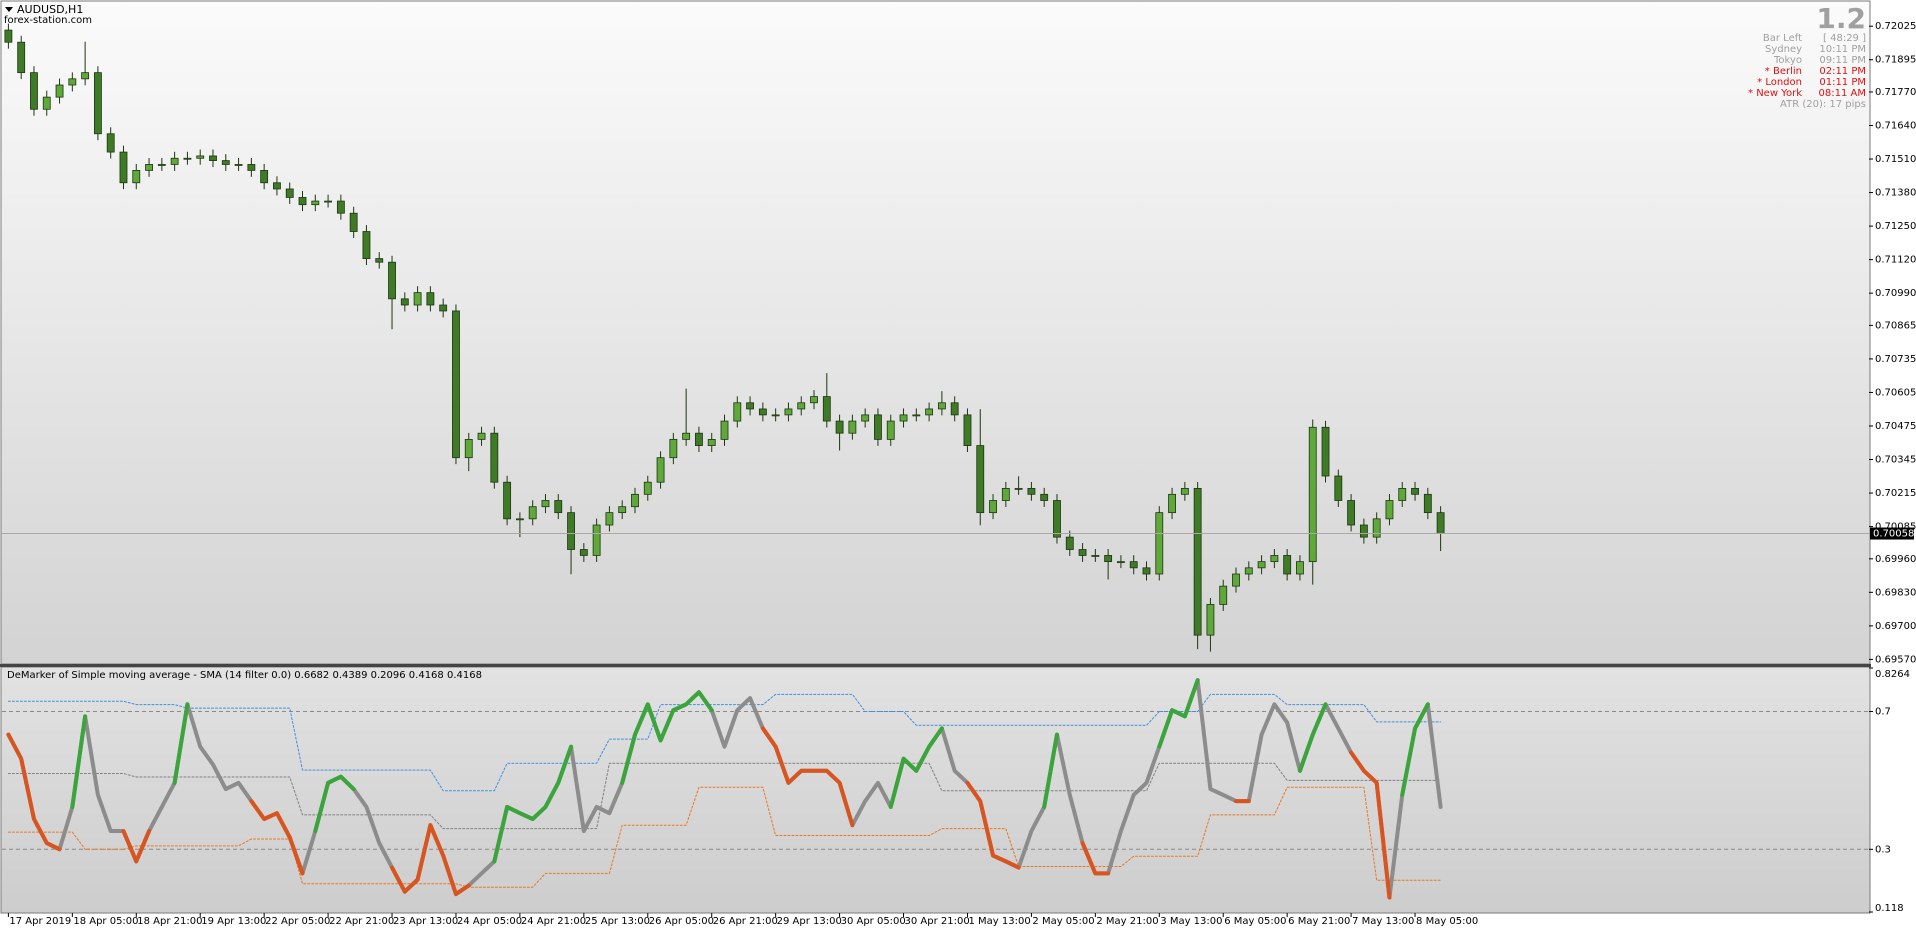 The image size is (1916, 933). What do you see at coordinates (1842, 71) in the screenshot?
I see `info-value: 02:11 PM` at bounding box center [1842, 71].